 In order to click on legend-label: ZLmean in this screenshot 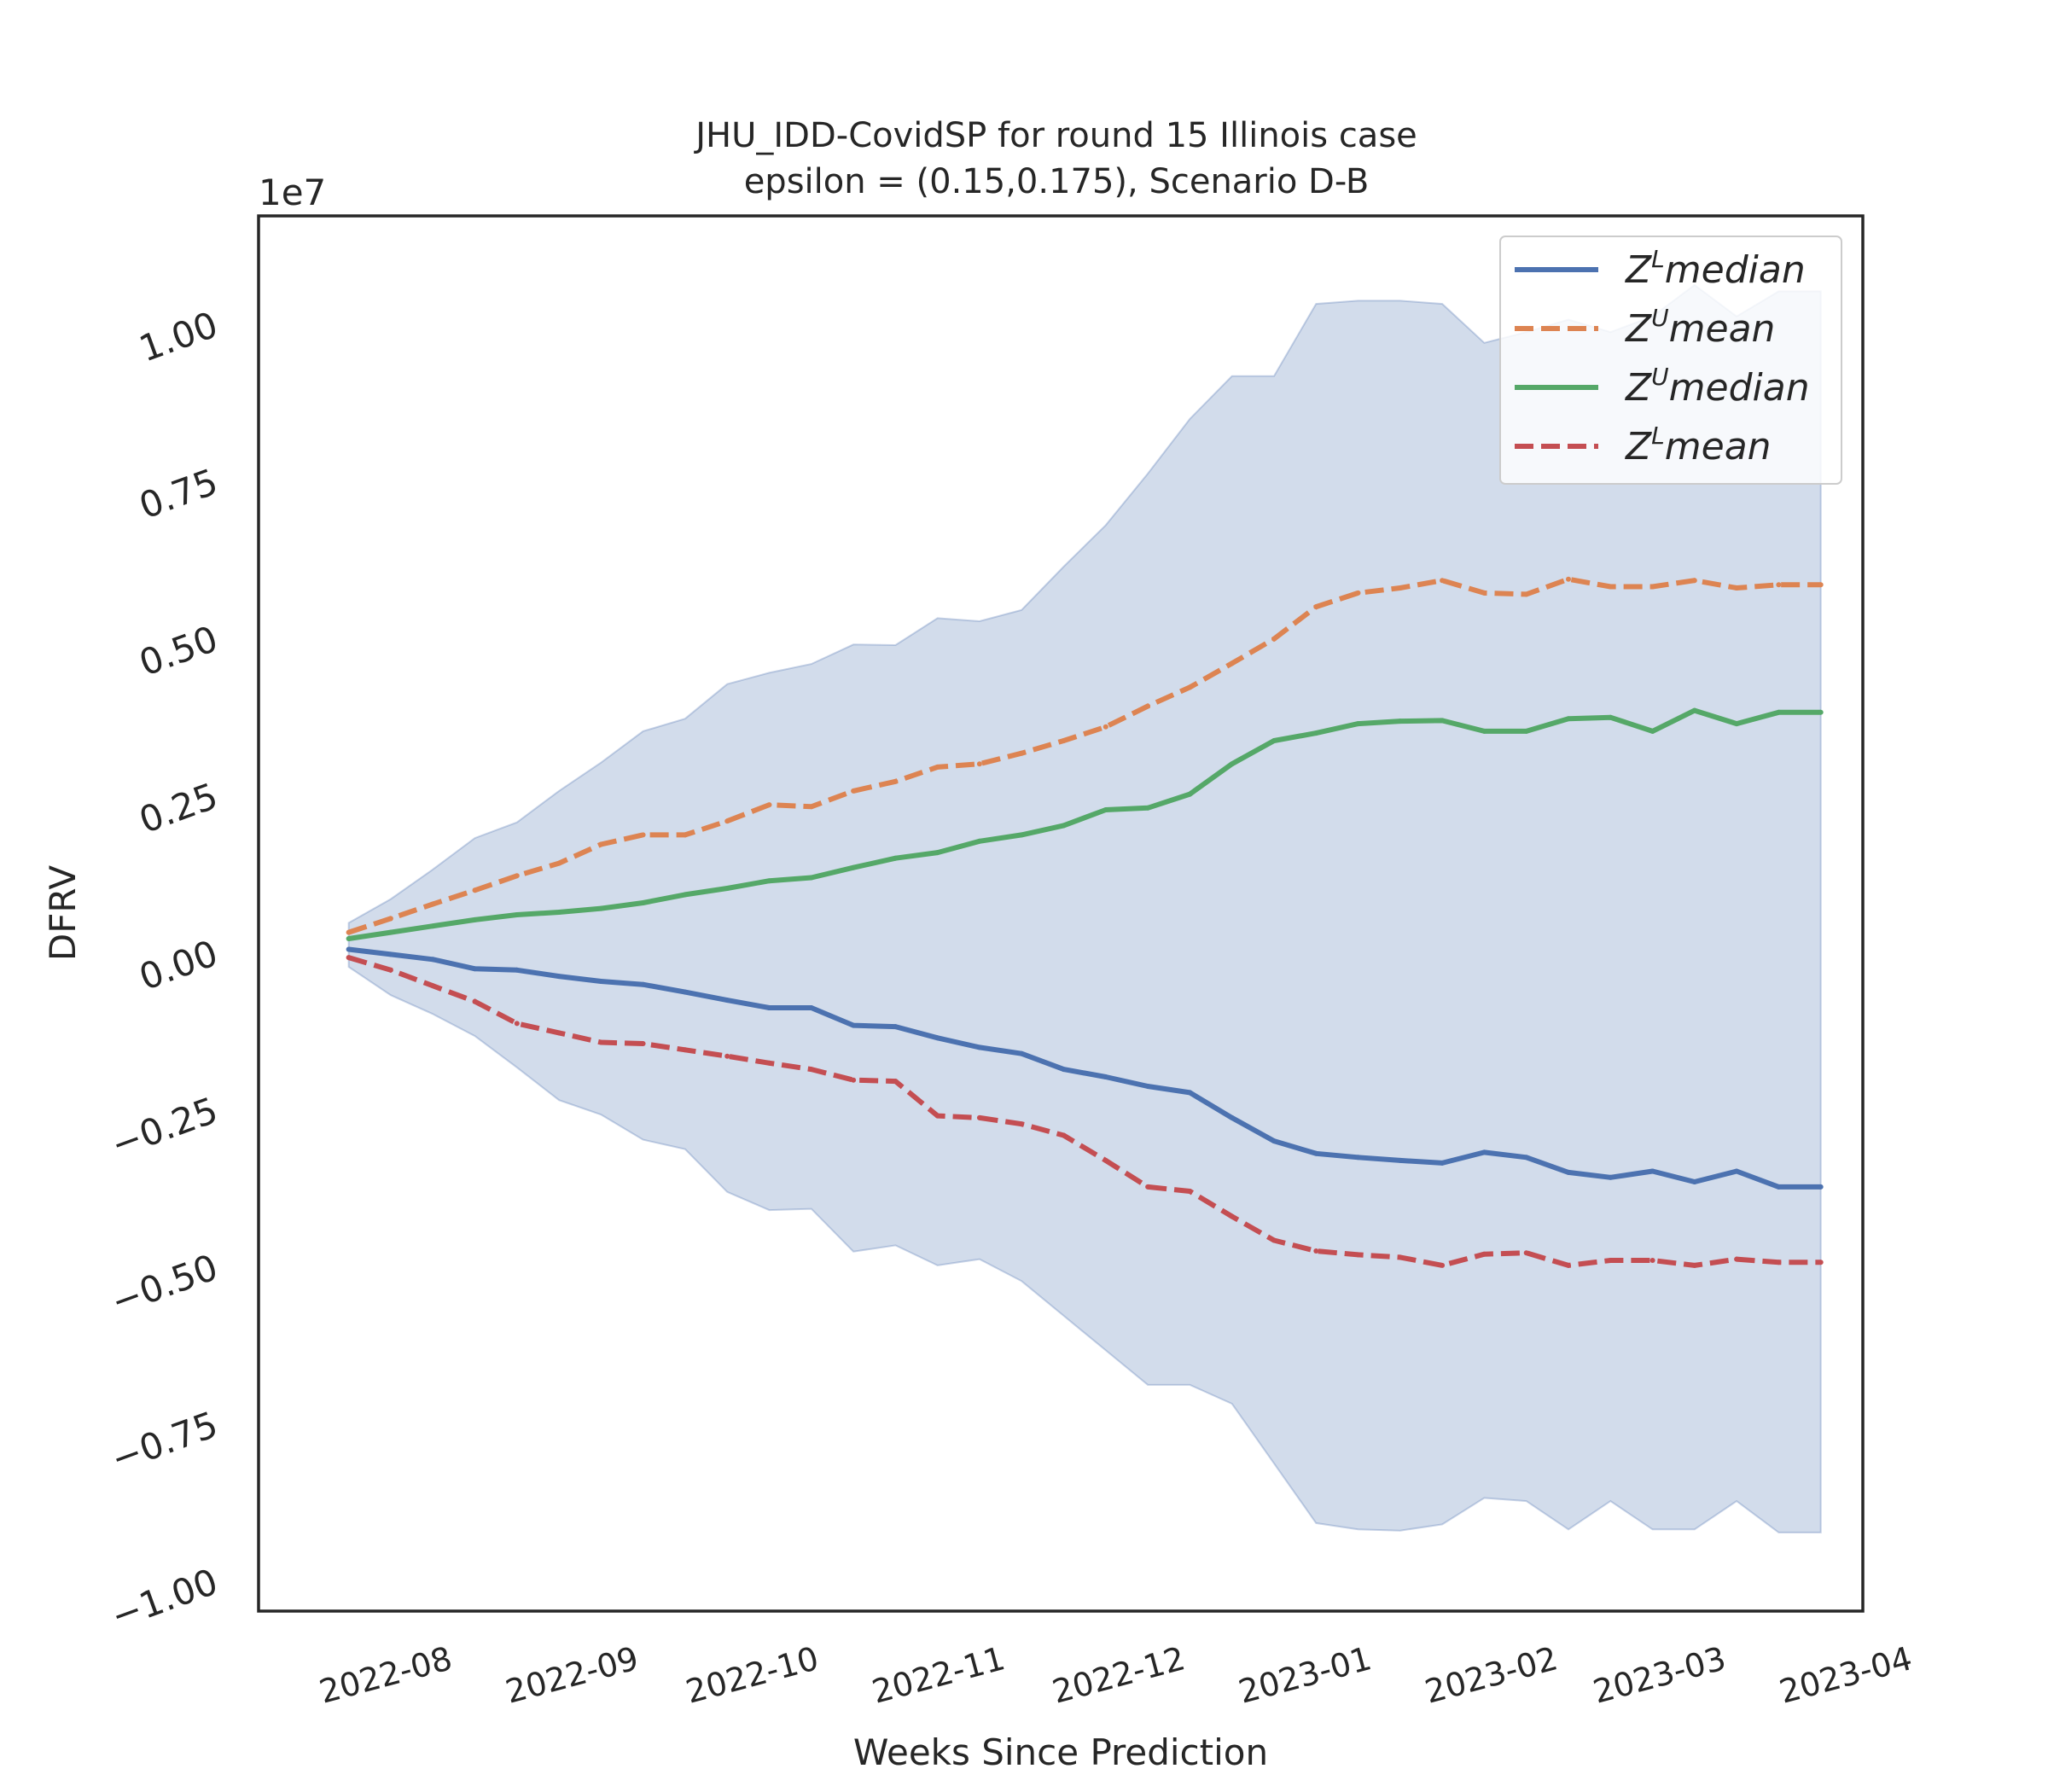, I will do `click(1698, 445)`.